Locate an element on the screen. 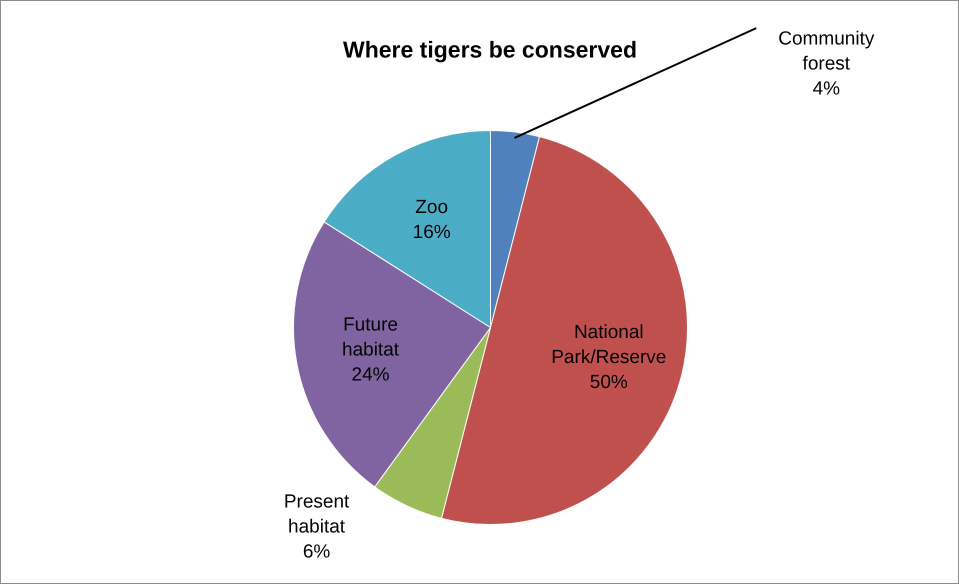 The image size is (959, 584). slice-label: National Park/Reserve is located at coordinates (608, 345).